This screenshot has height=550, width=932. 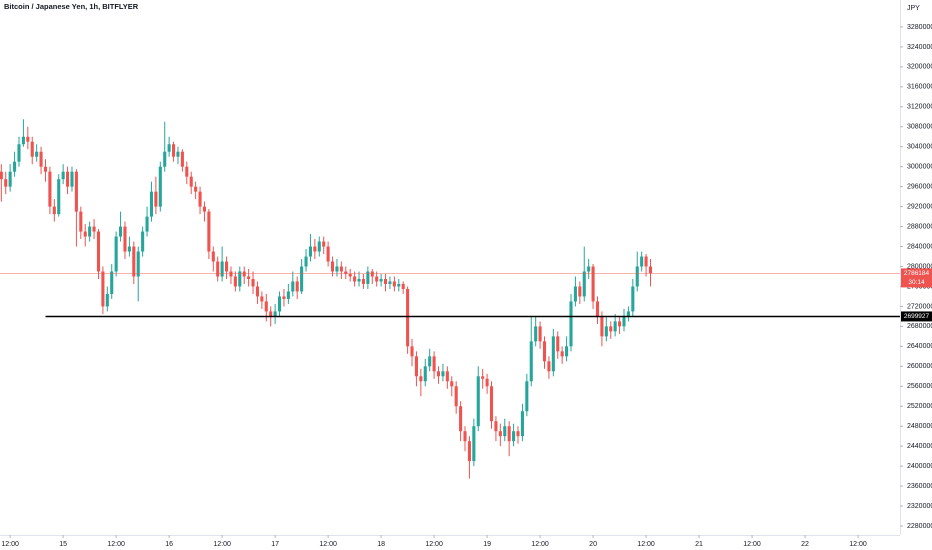 I want to click on y-tick-label: 2480000, so click(x=919, y=426).